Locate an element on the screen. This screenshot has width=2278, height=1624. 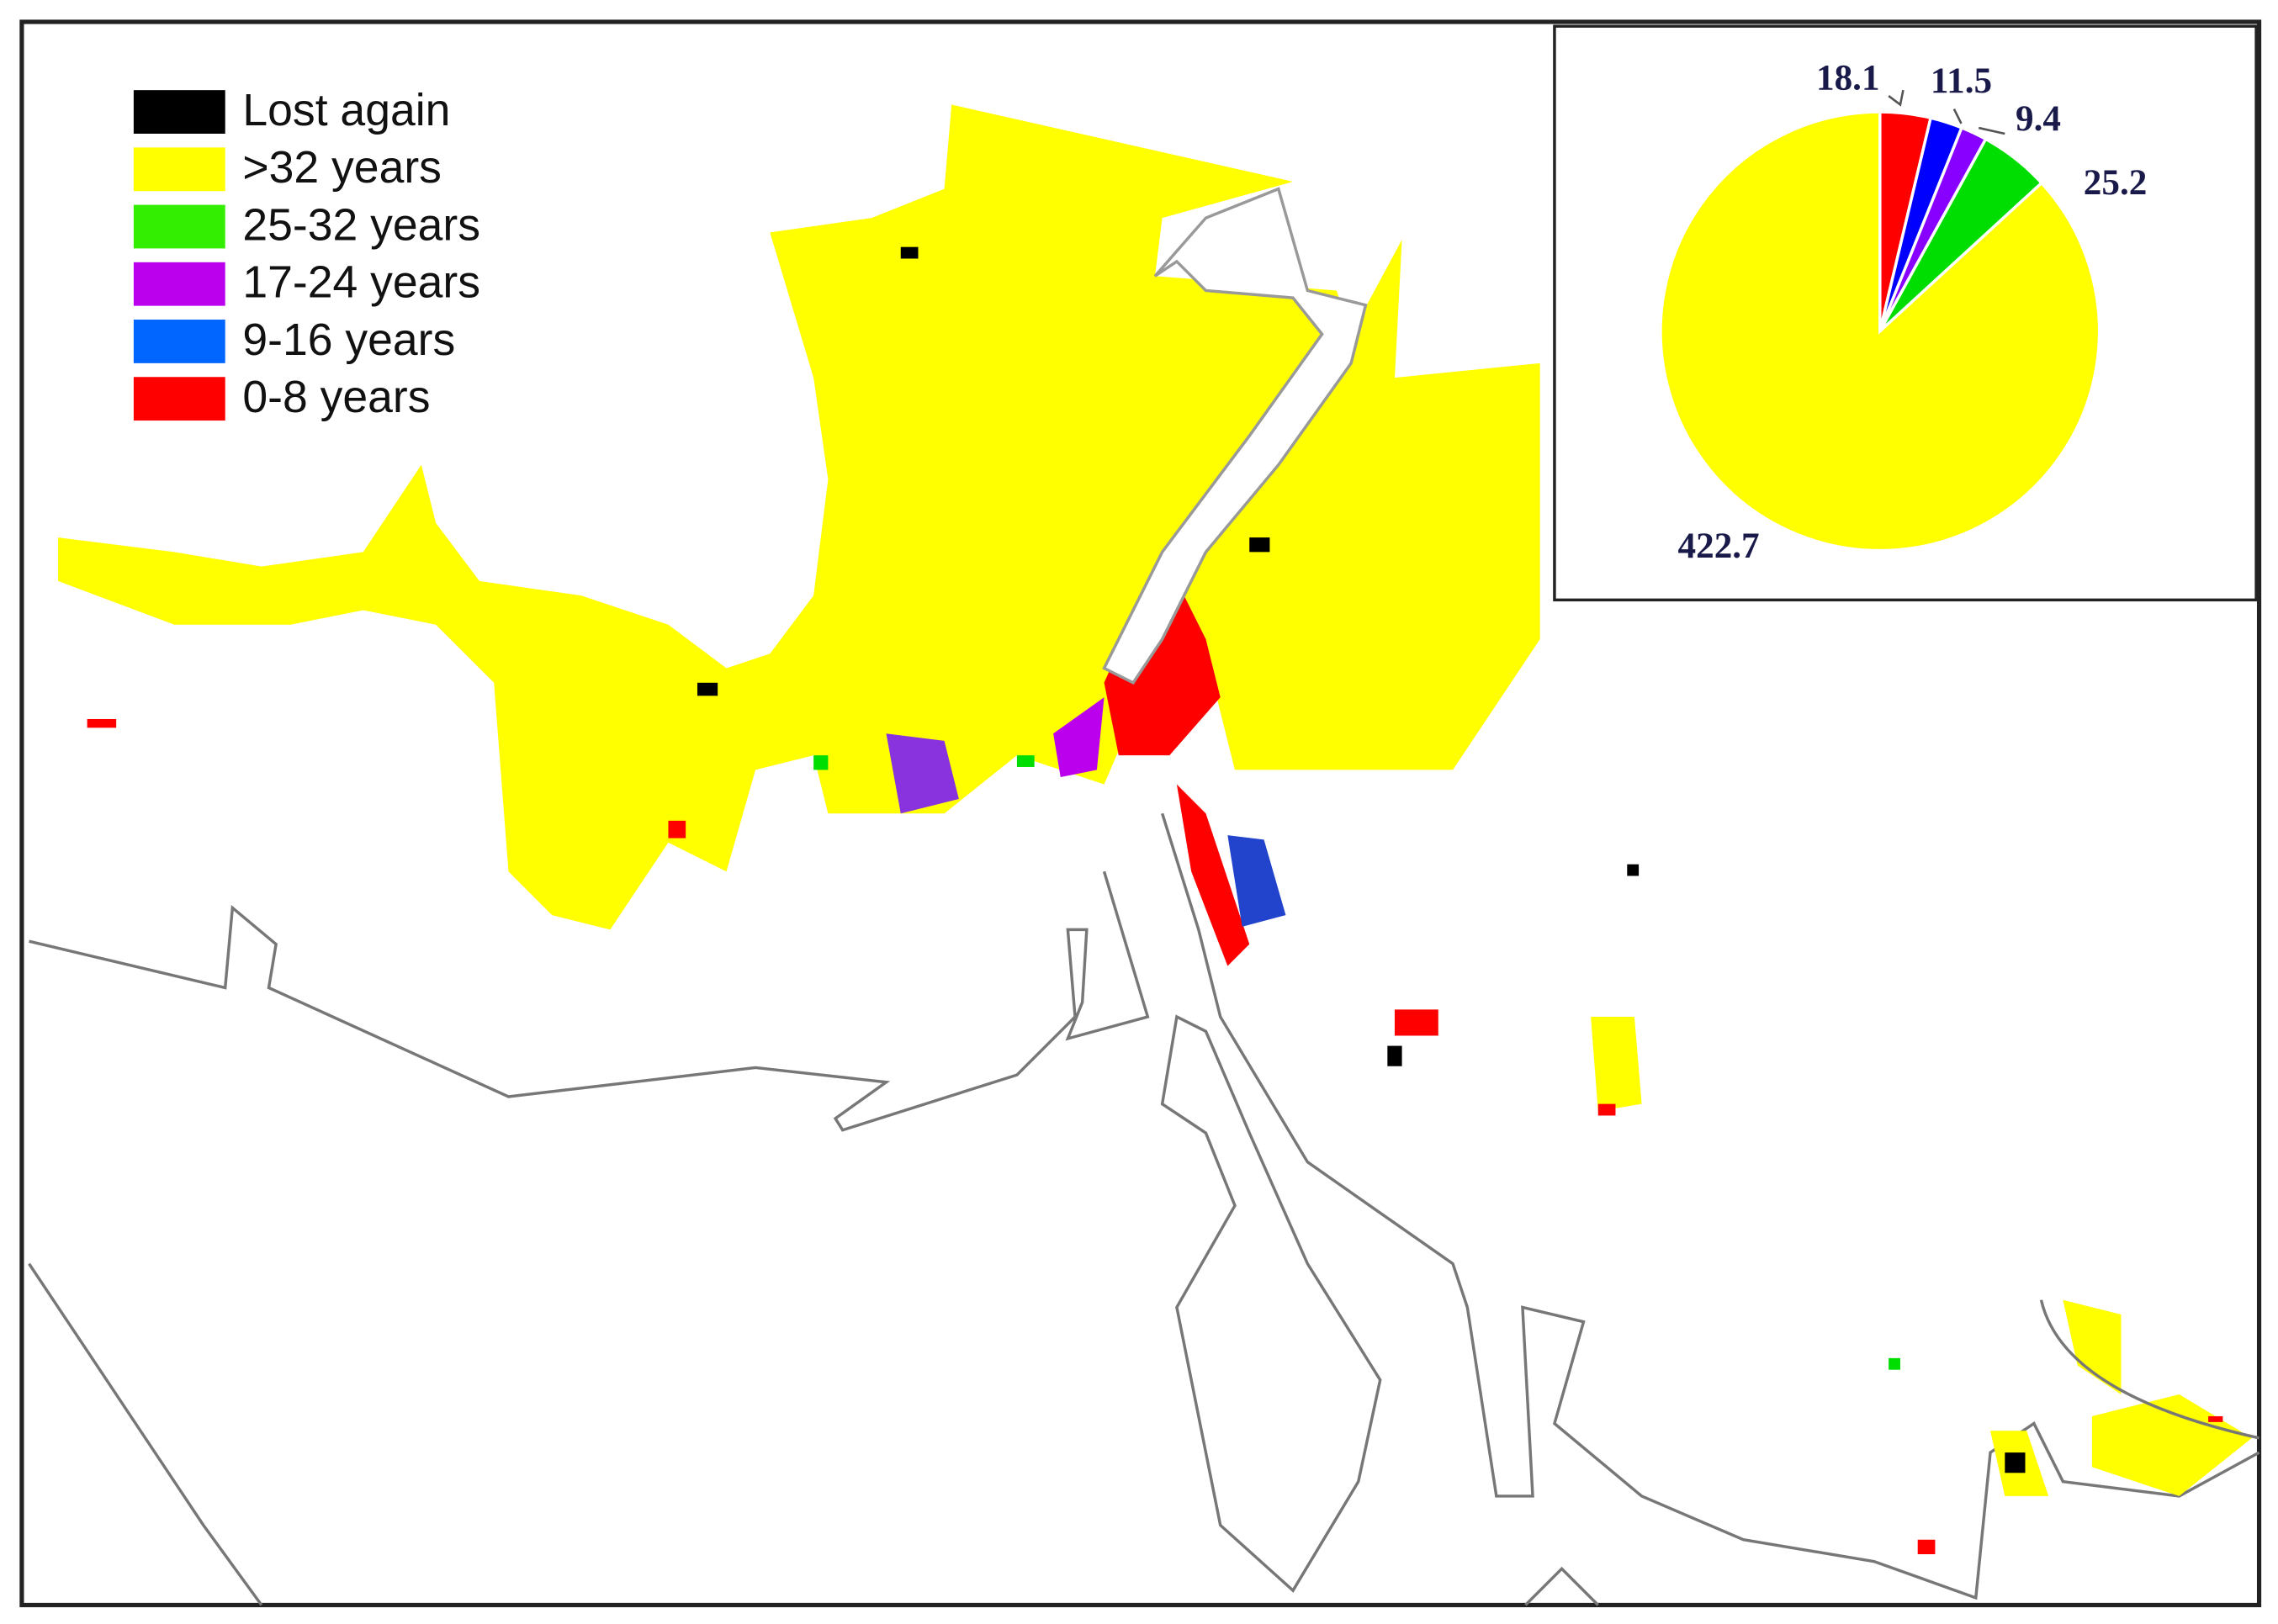
pie-label: 9.4 is located at coordinates (2038, 119).